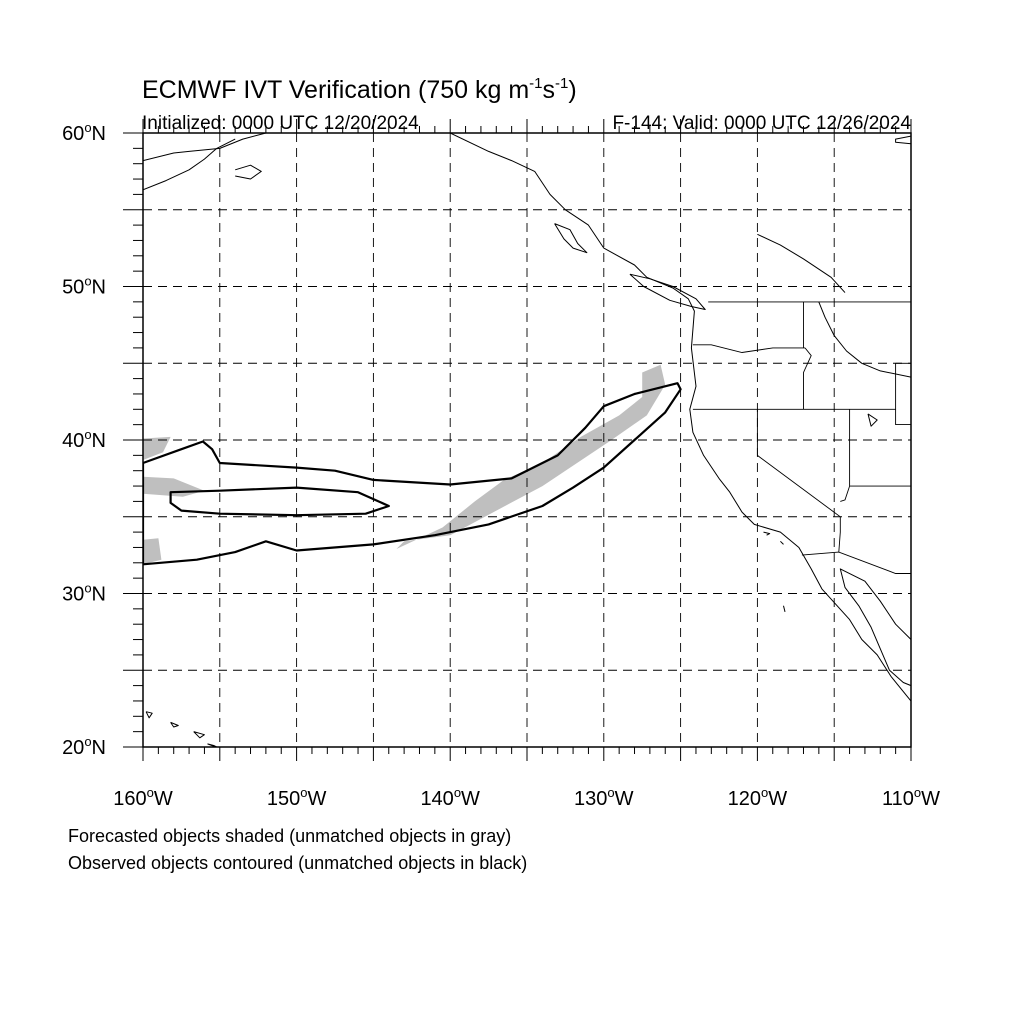  I want to click on lon-label: 150oW, so click(297, 797).